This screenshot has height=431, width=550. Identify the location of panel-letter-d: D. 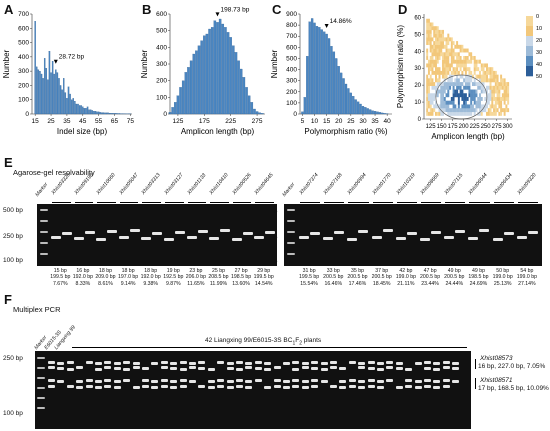
(403, 9).